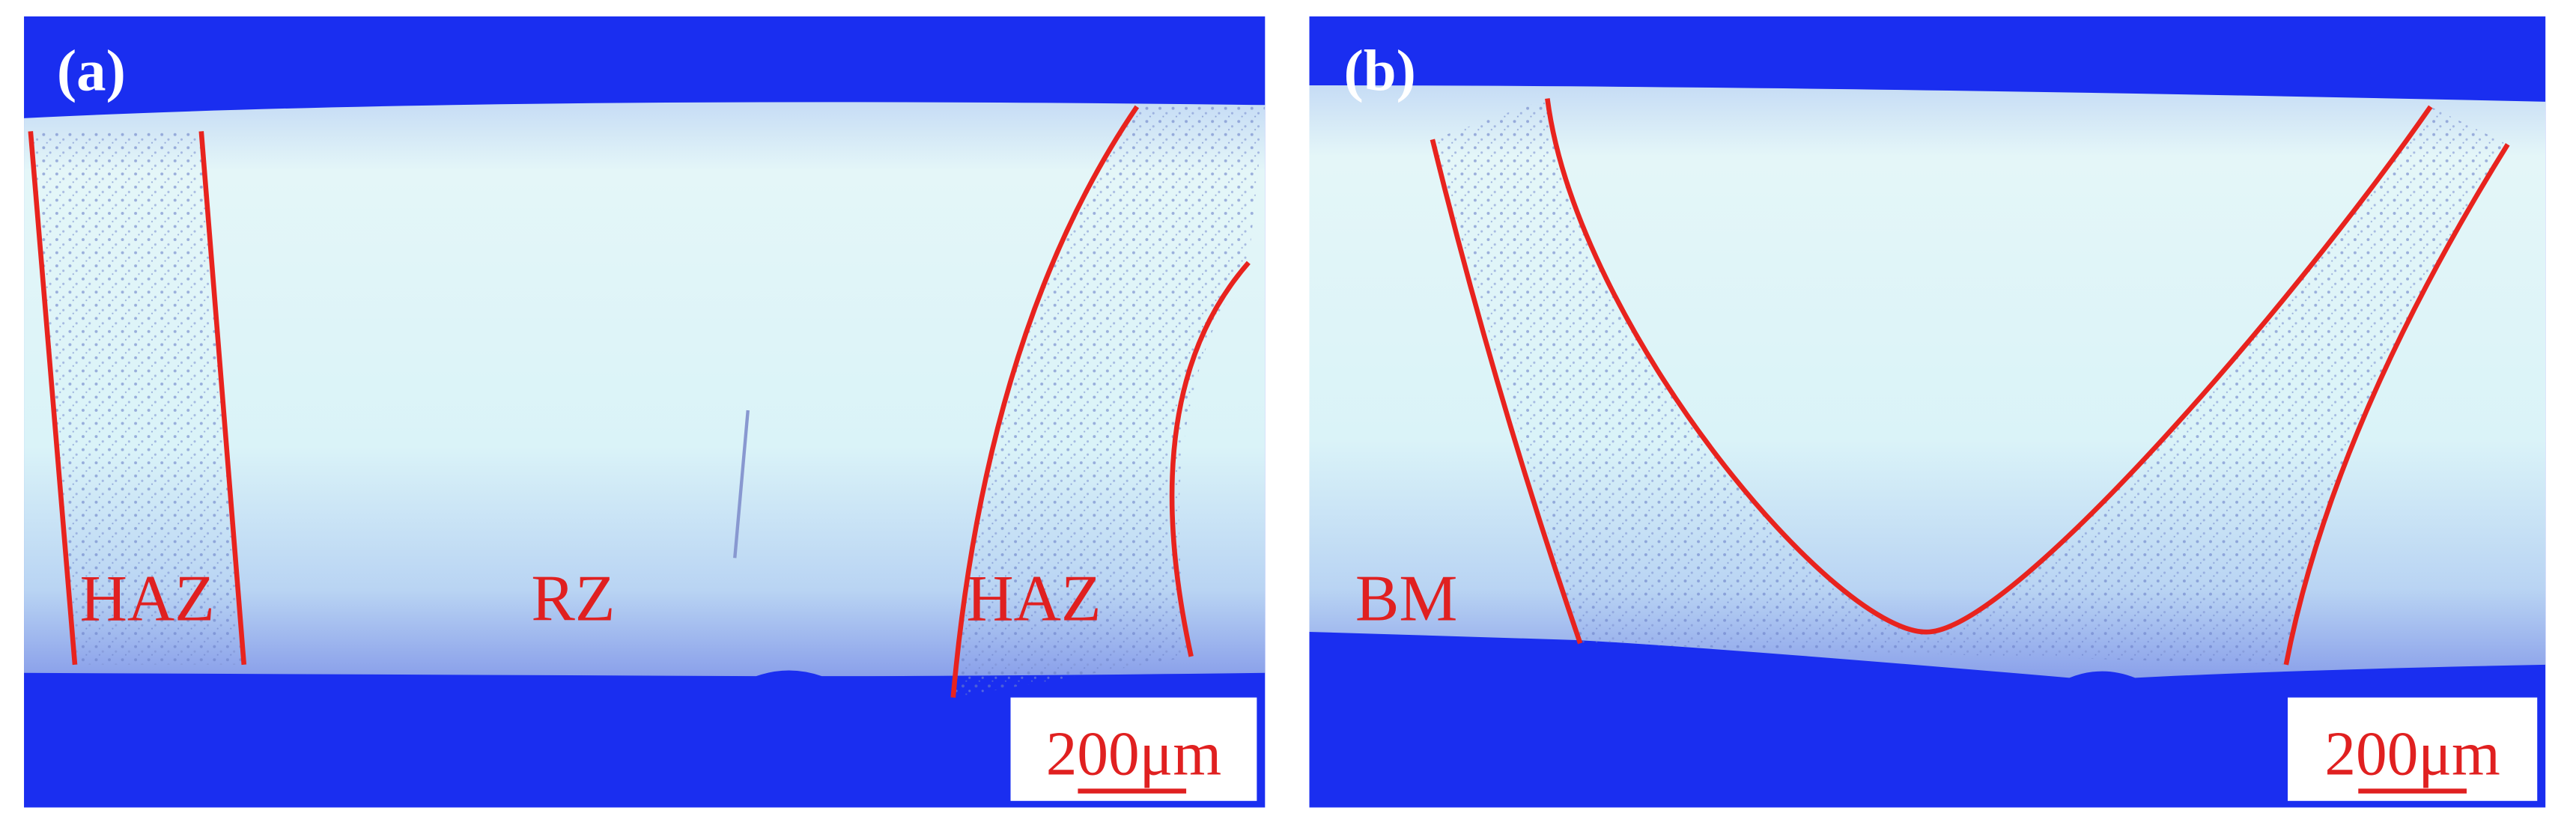  I want to click on region-label: RZ, so click(573, 598).